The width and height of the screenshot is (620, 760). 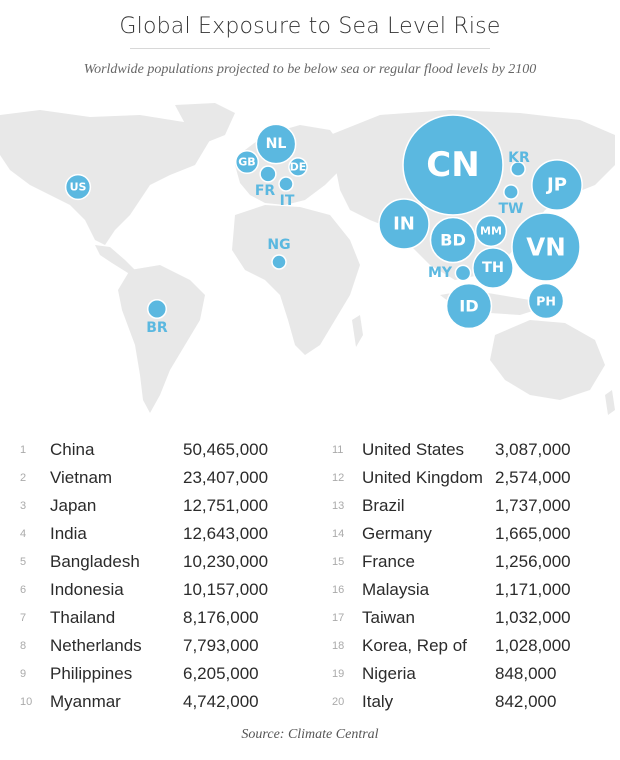 I want to click on bubble-gb, so click(x=247, y=162).